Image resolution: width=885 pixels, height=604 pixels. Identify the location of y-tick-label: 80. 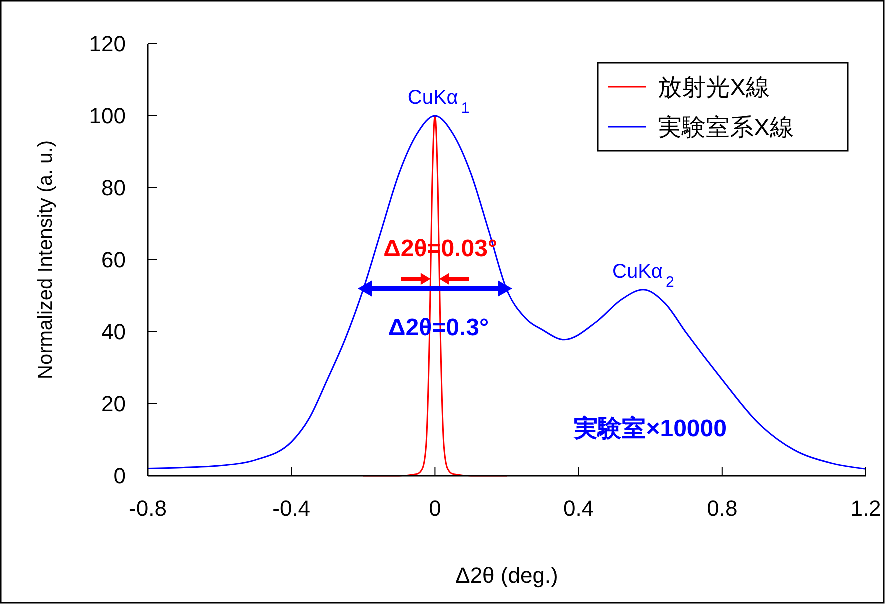
(114, 188).